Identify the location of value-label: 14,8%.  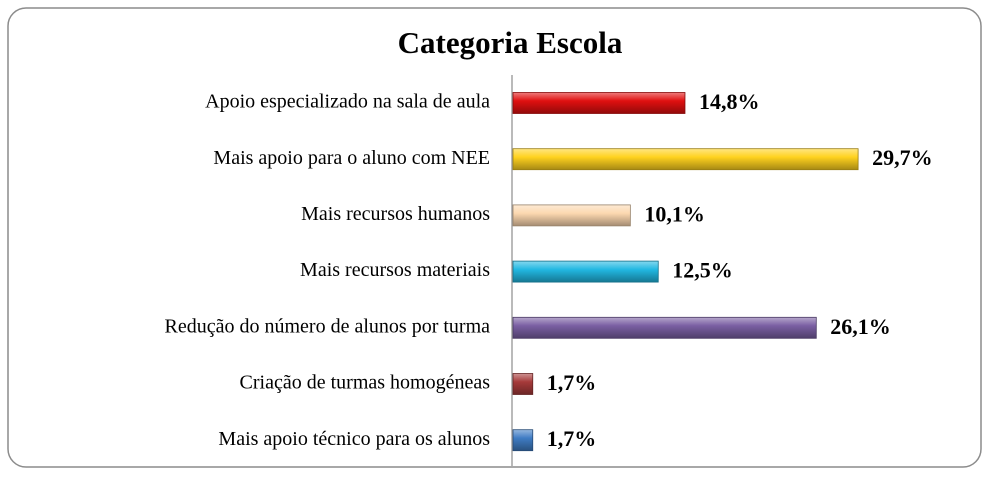
(729, 101).